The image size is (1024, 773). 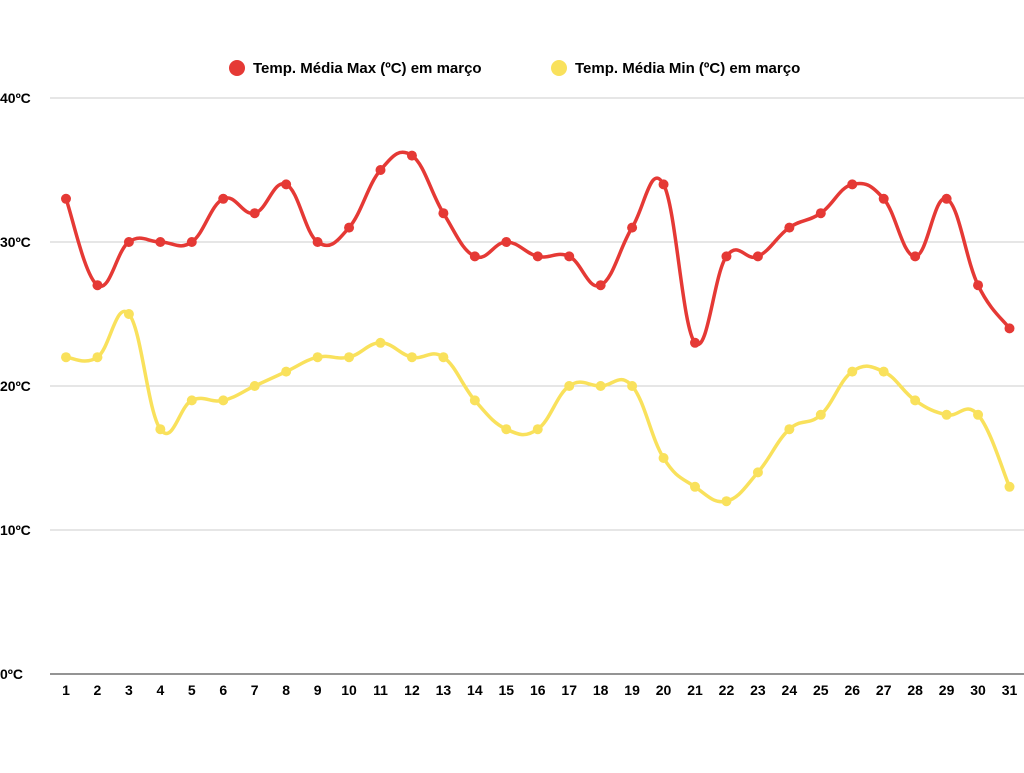 What do you see at coordinates (664, 690) in the screenshot?
I see `x-tick-label: 20` at bounding box center [664, 690].